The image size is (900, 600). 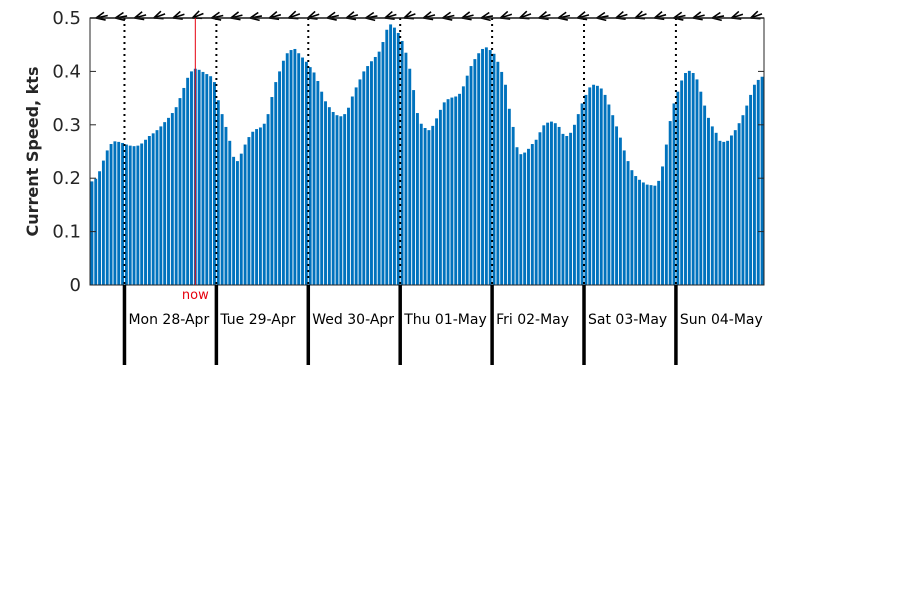 What do you see at coordinates (66, 178) in the screenshot?
I see `y-tick-label: 0.2` at bounding box center [66, 178].